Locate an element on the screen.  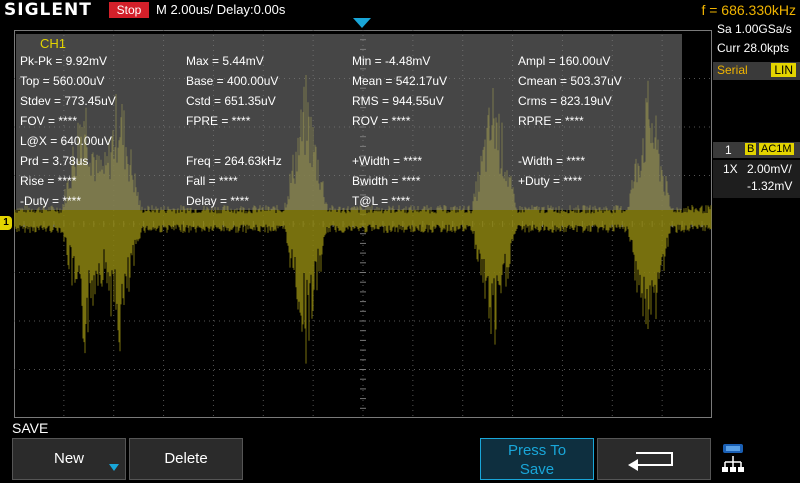
measurement-channel-title: CH1 is located at coordinates (53, 43).